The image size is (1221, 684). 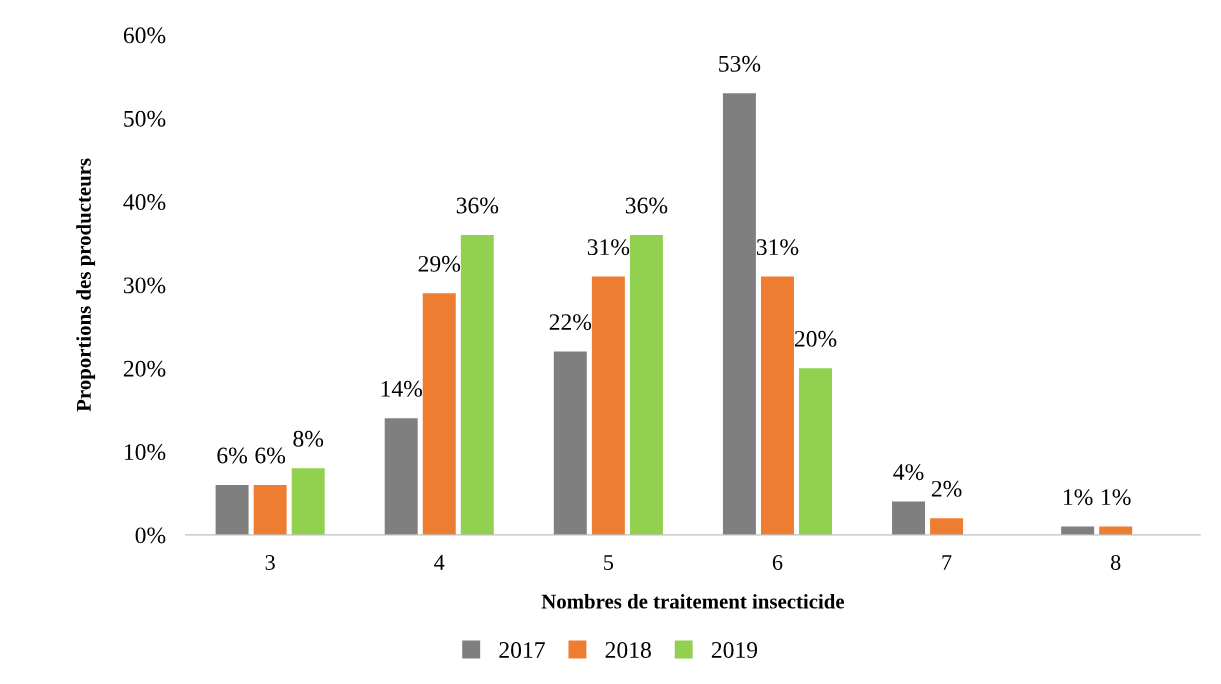 I want to click on x-axis-title: Nombres de traitement insecticide, so click(x=693, y=601).